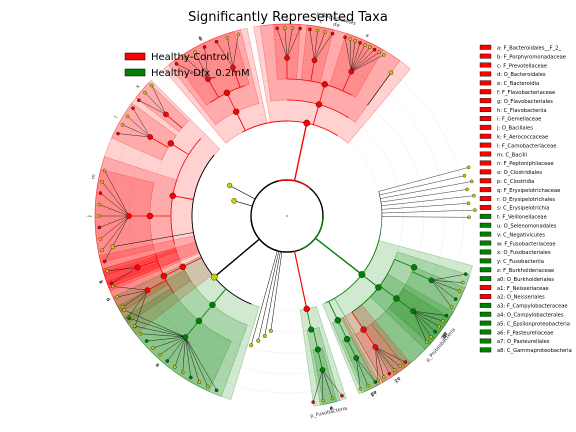 The image size is (576, 432). I want to click on sector-label-m: m, so click(94, 177).